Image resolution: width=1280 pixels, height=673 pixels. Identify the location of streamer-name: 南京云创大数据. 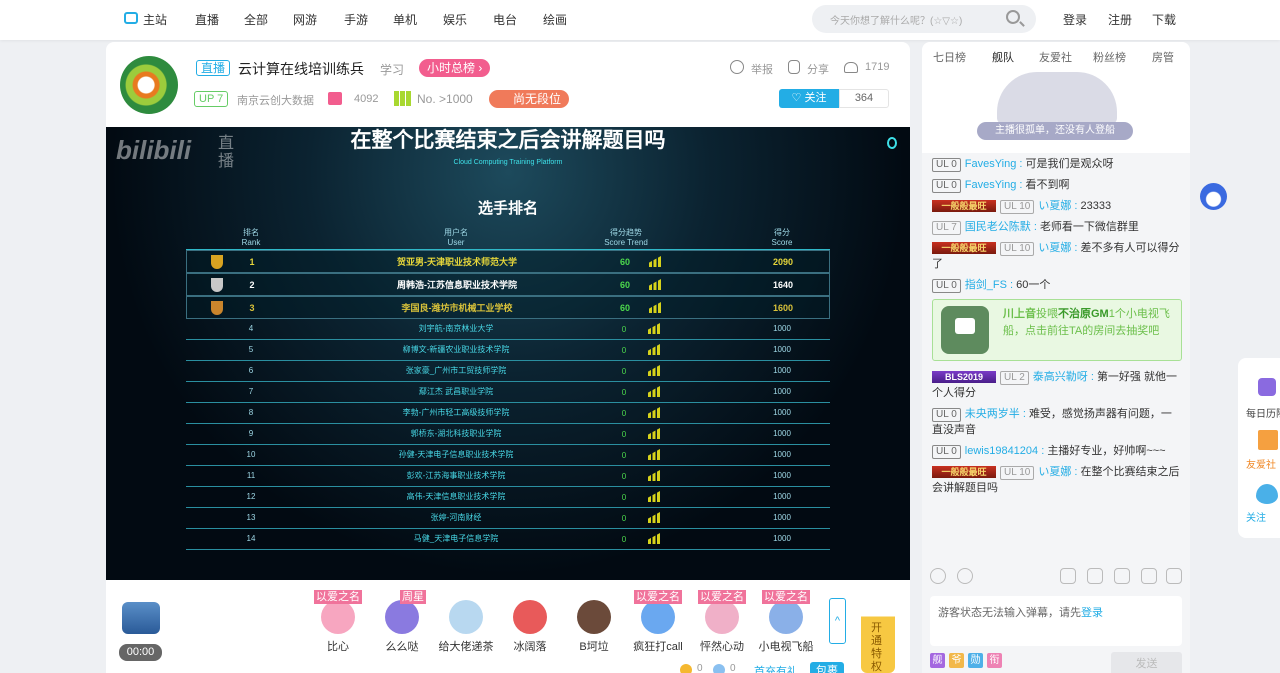
(275, 101).